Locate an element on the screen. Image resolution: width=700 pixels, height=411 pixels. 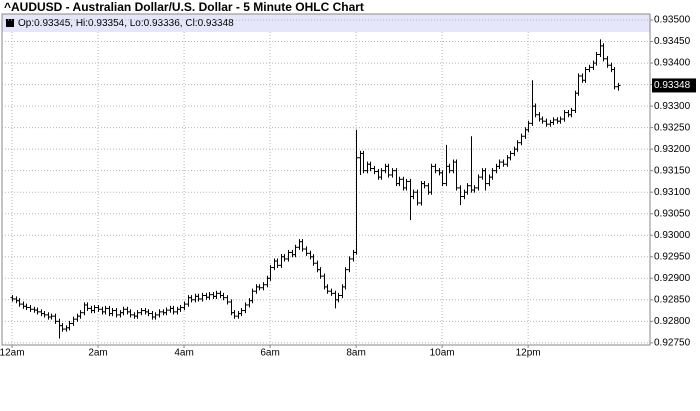
y-tick-label: 0.93150 is located at coordinates (672, 170).